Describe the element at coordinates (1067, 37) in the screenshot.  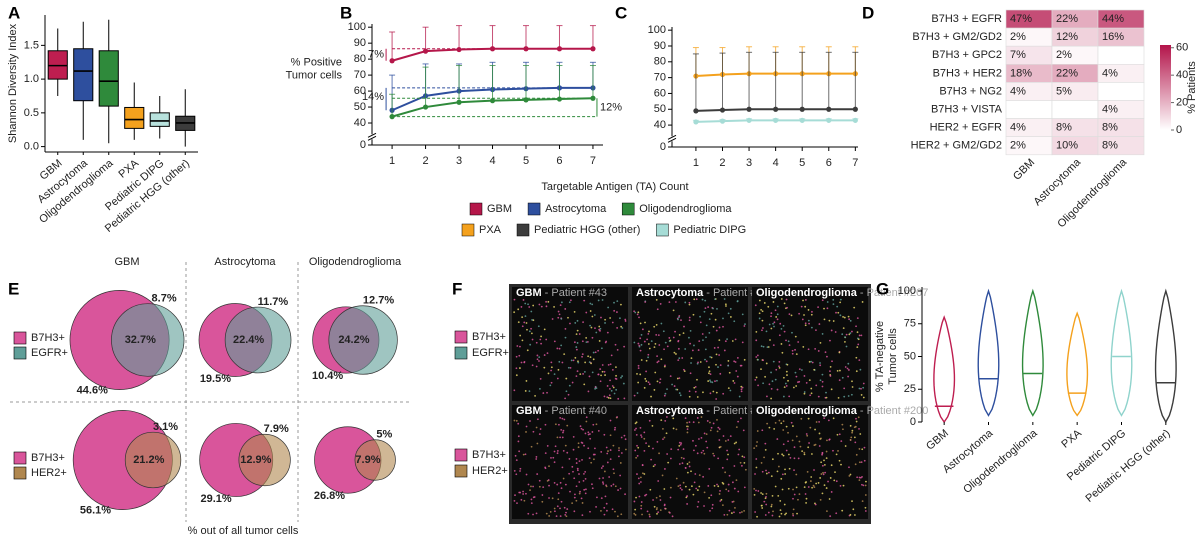
I see `cell-label: 12%` at that location.